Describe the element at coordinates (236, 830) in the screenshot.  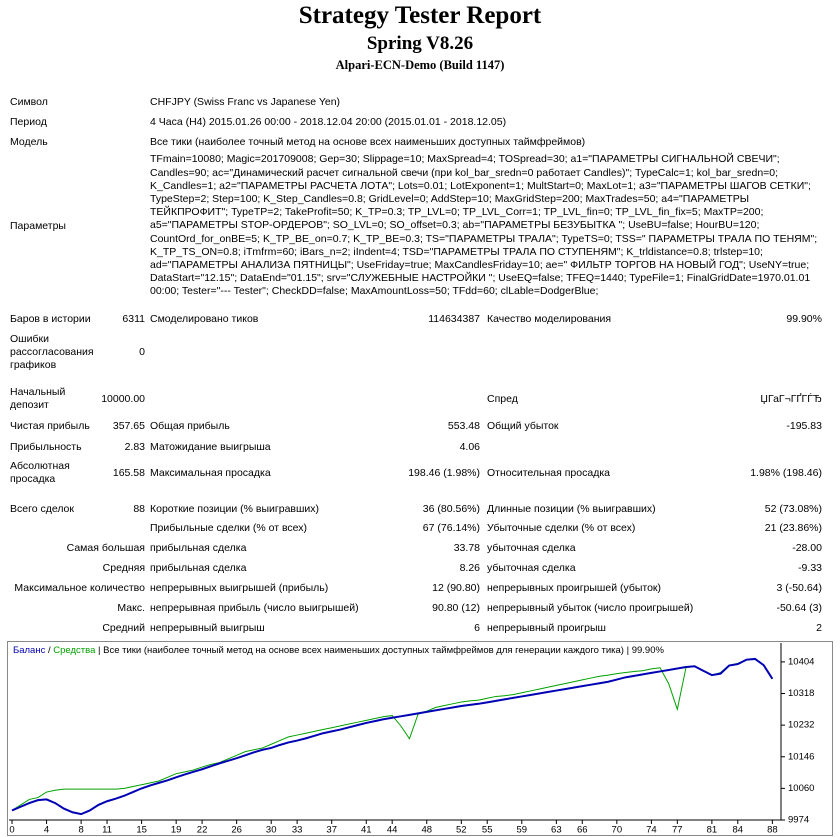
I see `x-tick-label: 26` at that location.